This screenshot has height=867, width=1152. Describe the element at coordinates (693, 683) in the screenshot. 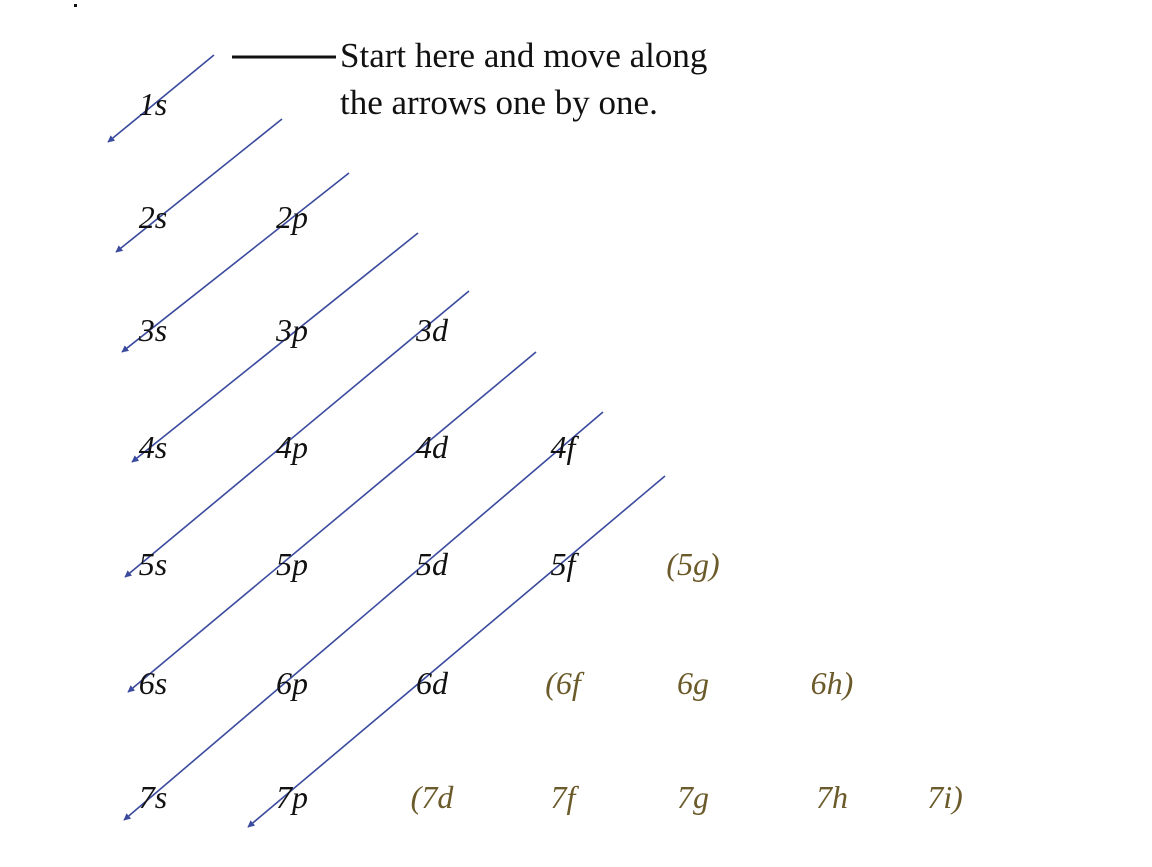

I see `orbital-label: 6g` at that location.